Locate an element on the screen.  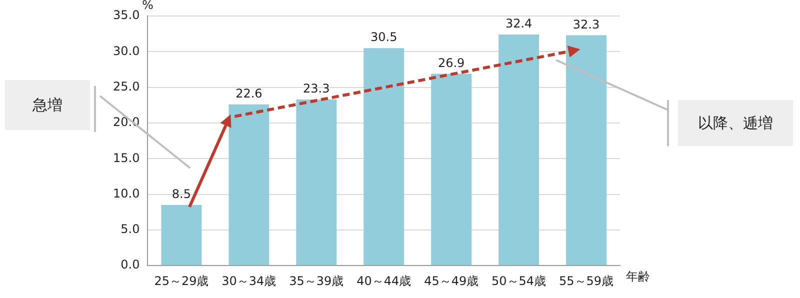
y-tick-label: 10.0 is located at coordinates (126, 193).